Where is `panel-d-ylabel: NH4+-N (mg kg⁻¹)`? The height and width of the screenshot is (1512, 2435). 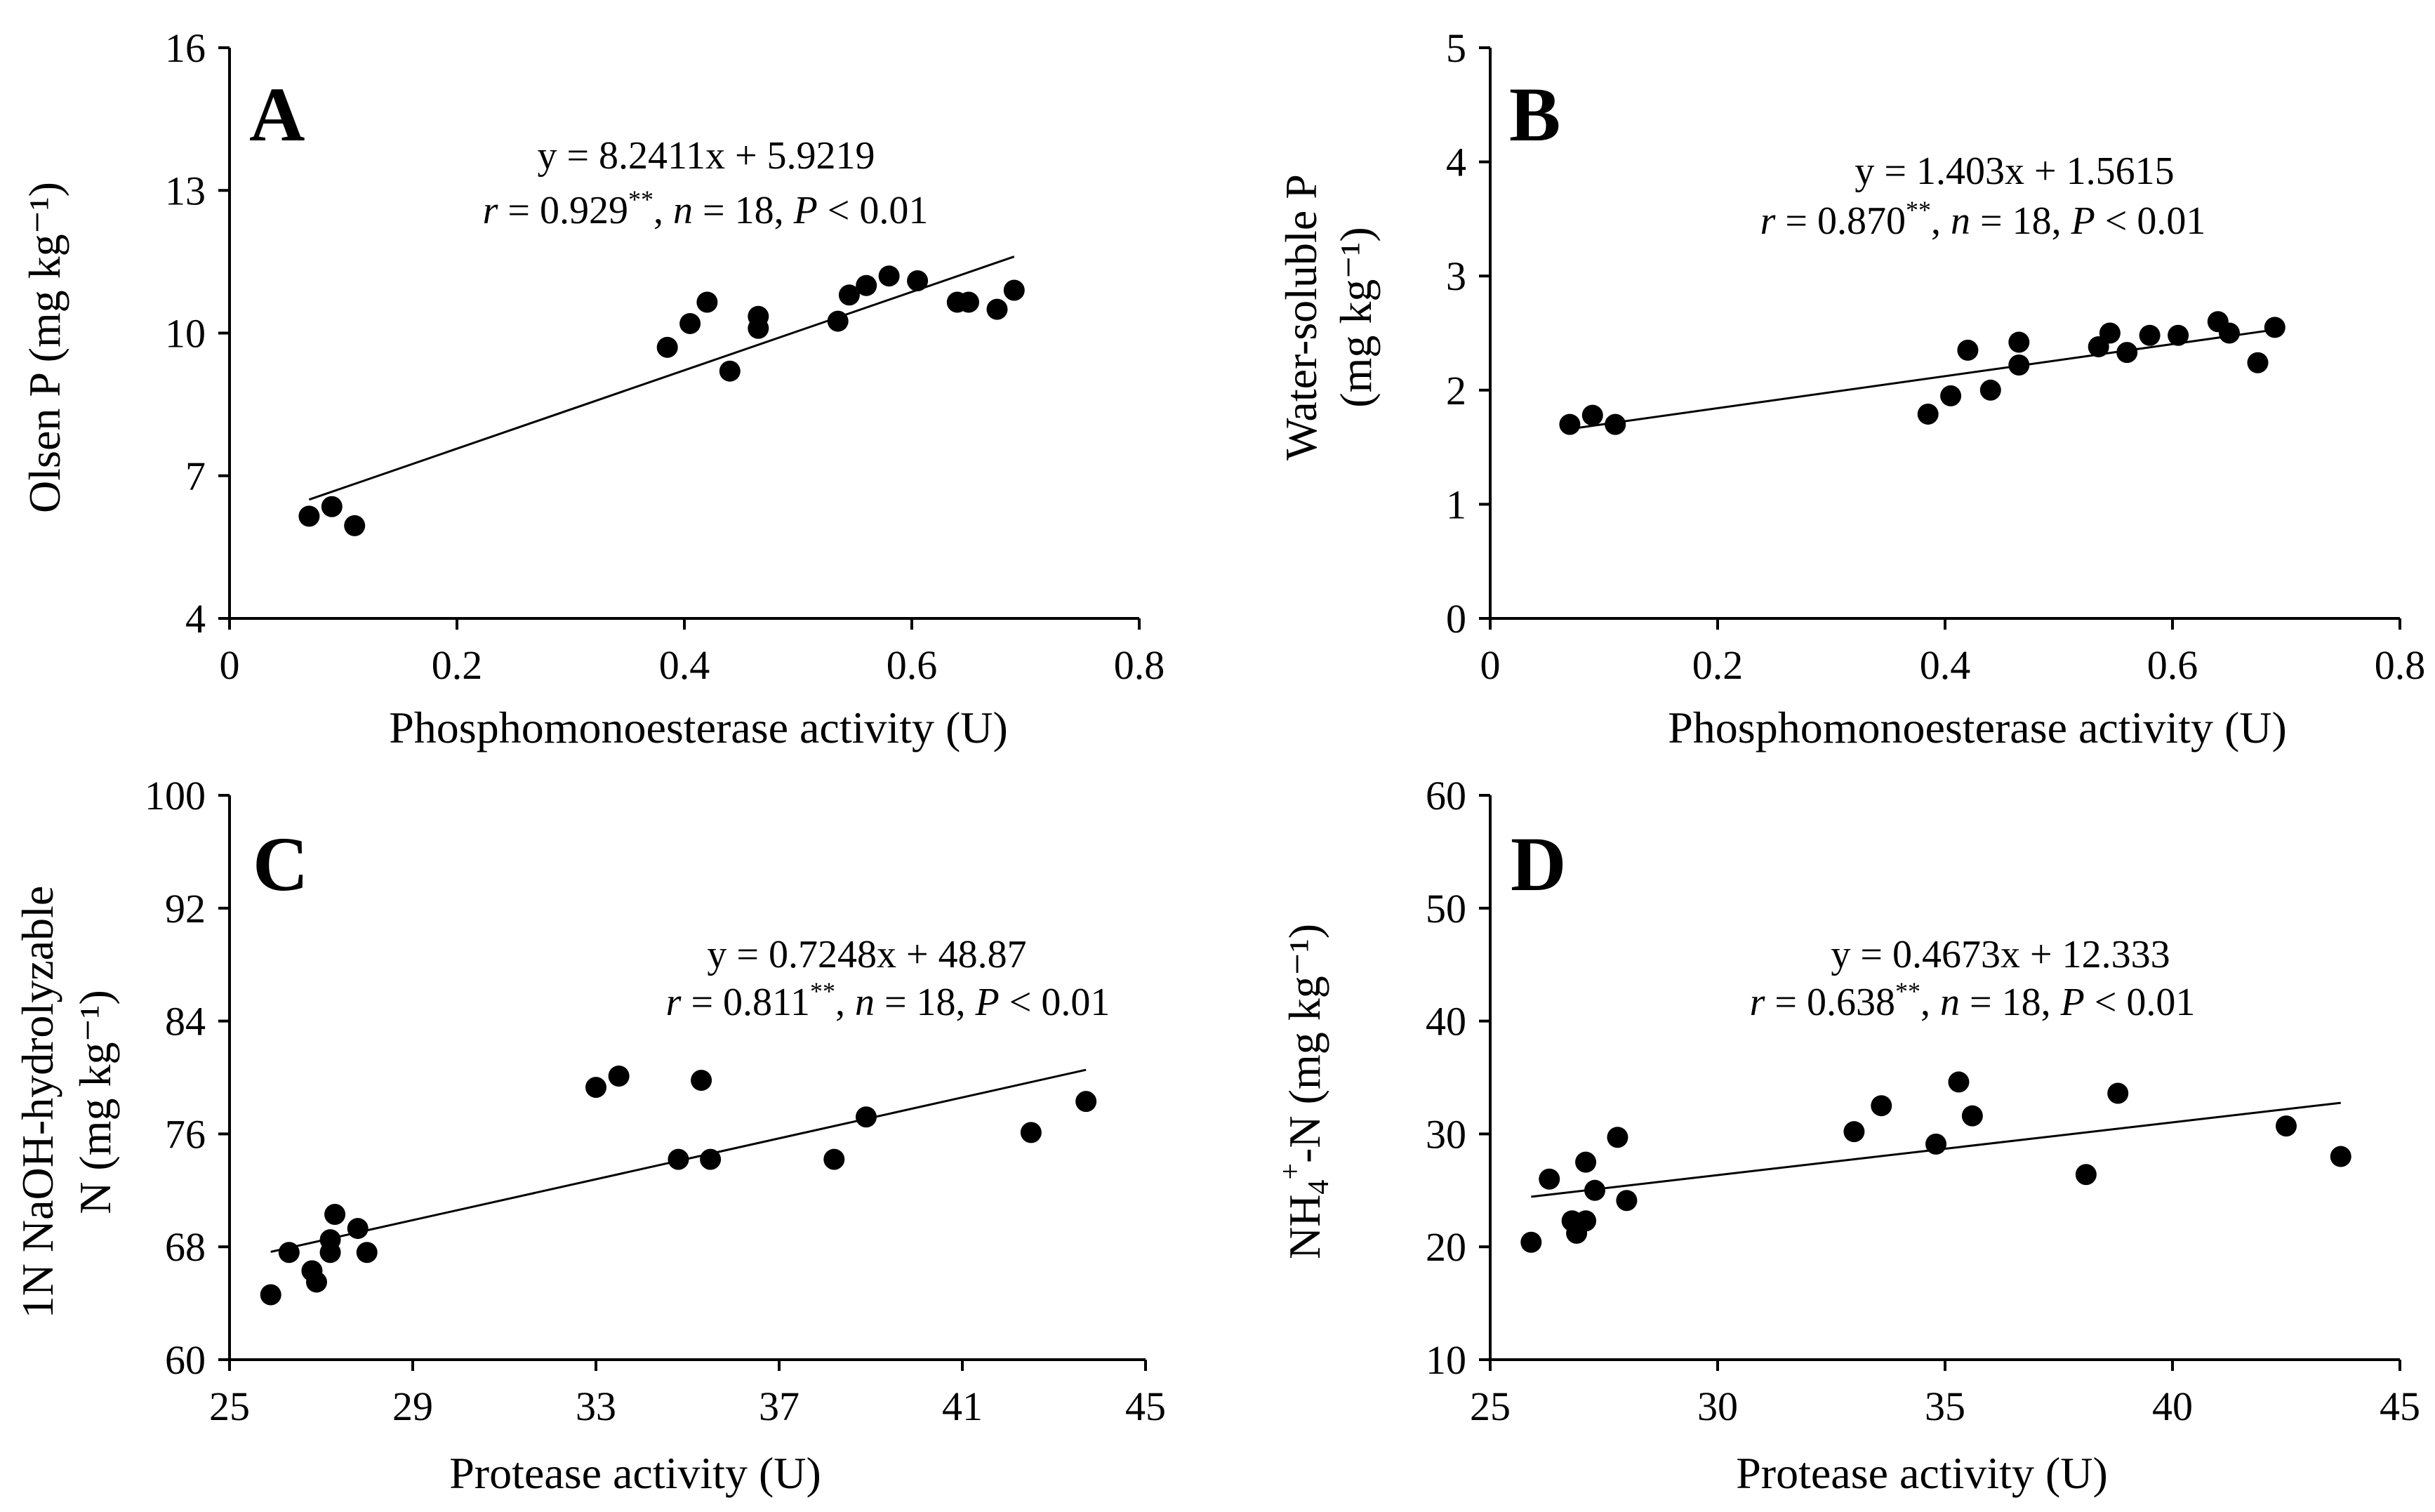 panel-d-ylabel: NH4+-N (mg kg⁻¹) is located at coordinates (1305, 1091).